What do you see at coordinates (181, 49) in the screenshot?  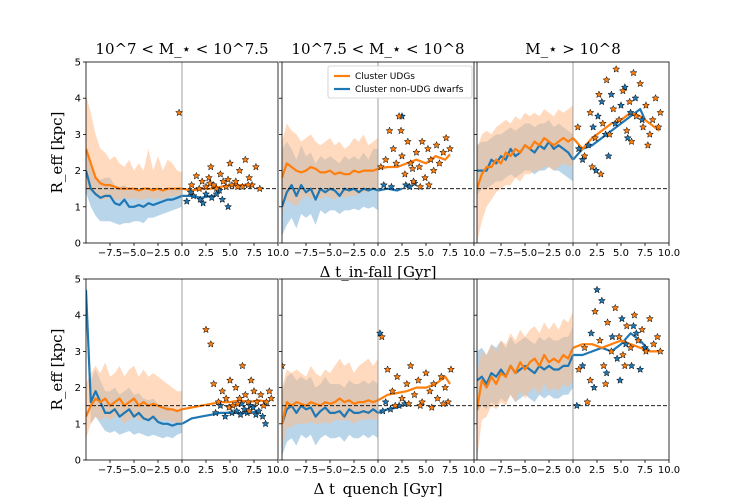 I see `column-title: 10^7 < M_⋆ < 10^7.5` at bounding box center [181, 49].